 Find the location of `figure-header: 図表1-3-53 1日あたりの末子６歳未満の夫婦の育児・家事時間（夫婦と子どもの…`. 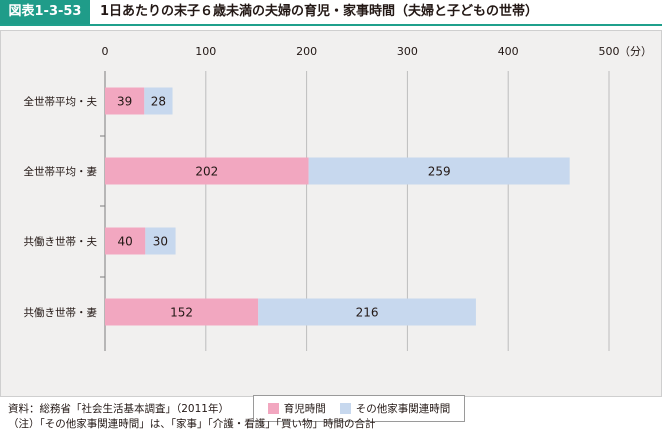

figure-header: 図表1-3-53 1日あたりの末子６歳未満の夫婦の育児・家事時間（夫婦と子どもの… is located at coordinates (331, 13).